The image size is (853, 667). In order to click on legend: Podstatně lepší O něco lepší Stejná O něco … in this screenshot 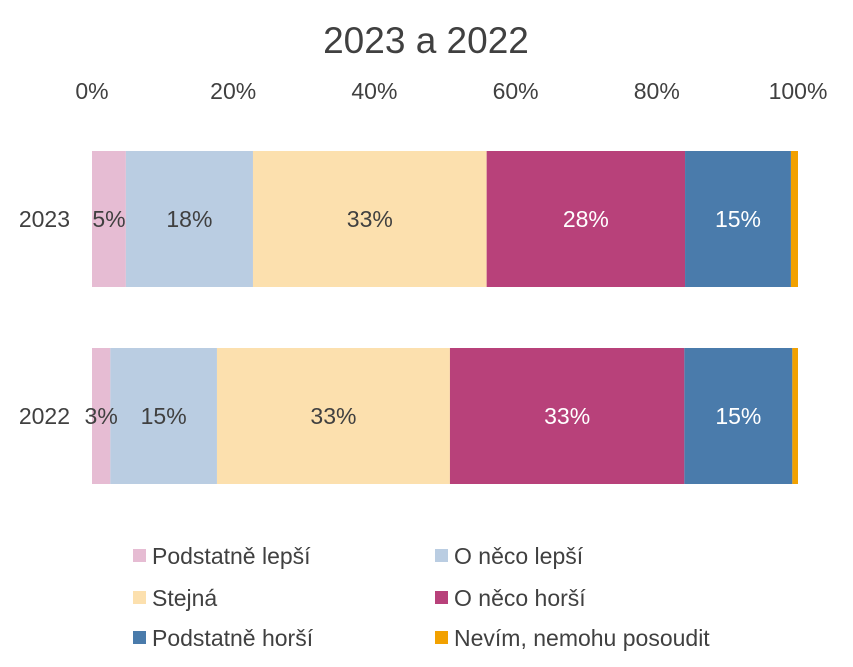, I will do `click(421, 597)`.